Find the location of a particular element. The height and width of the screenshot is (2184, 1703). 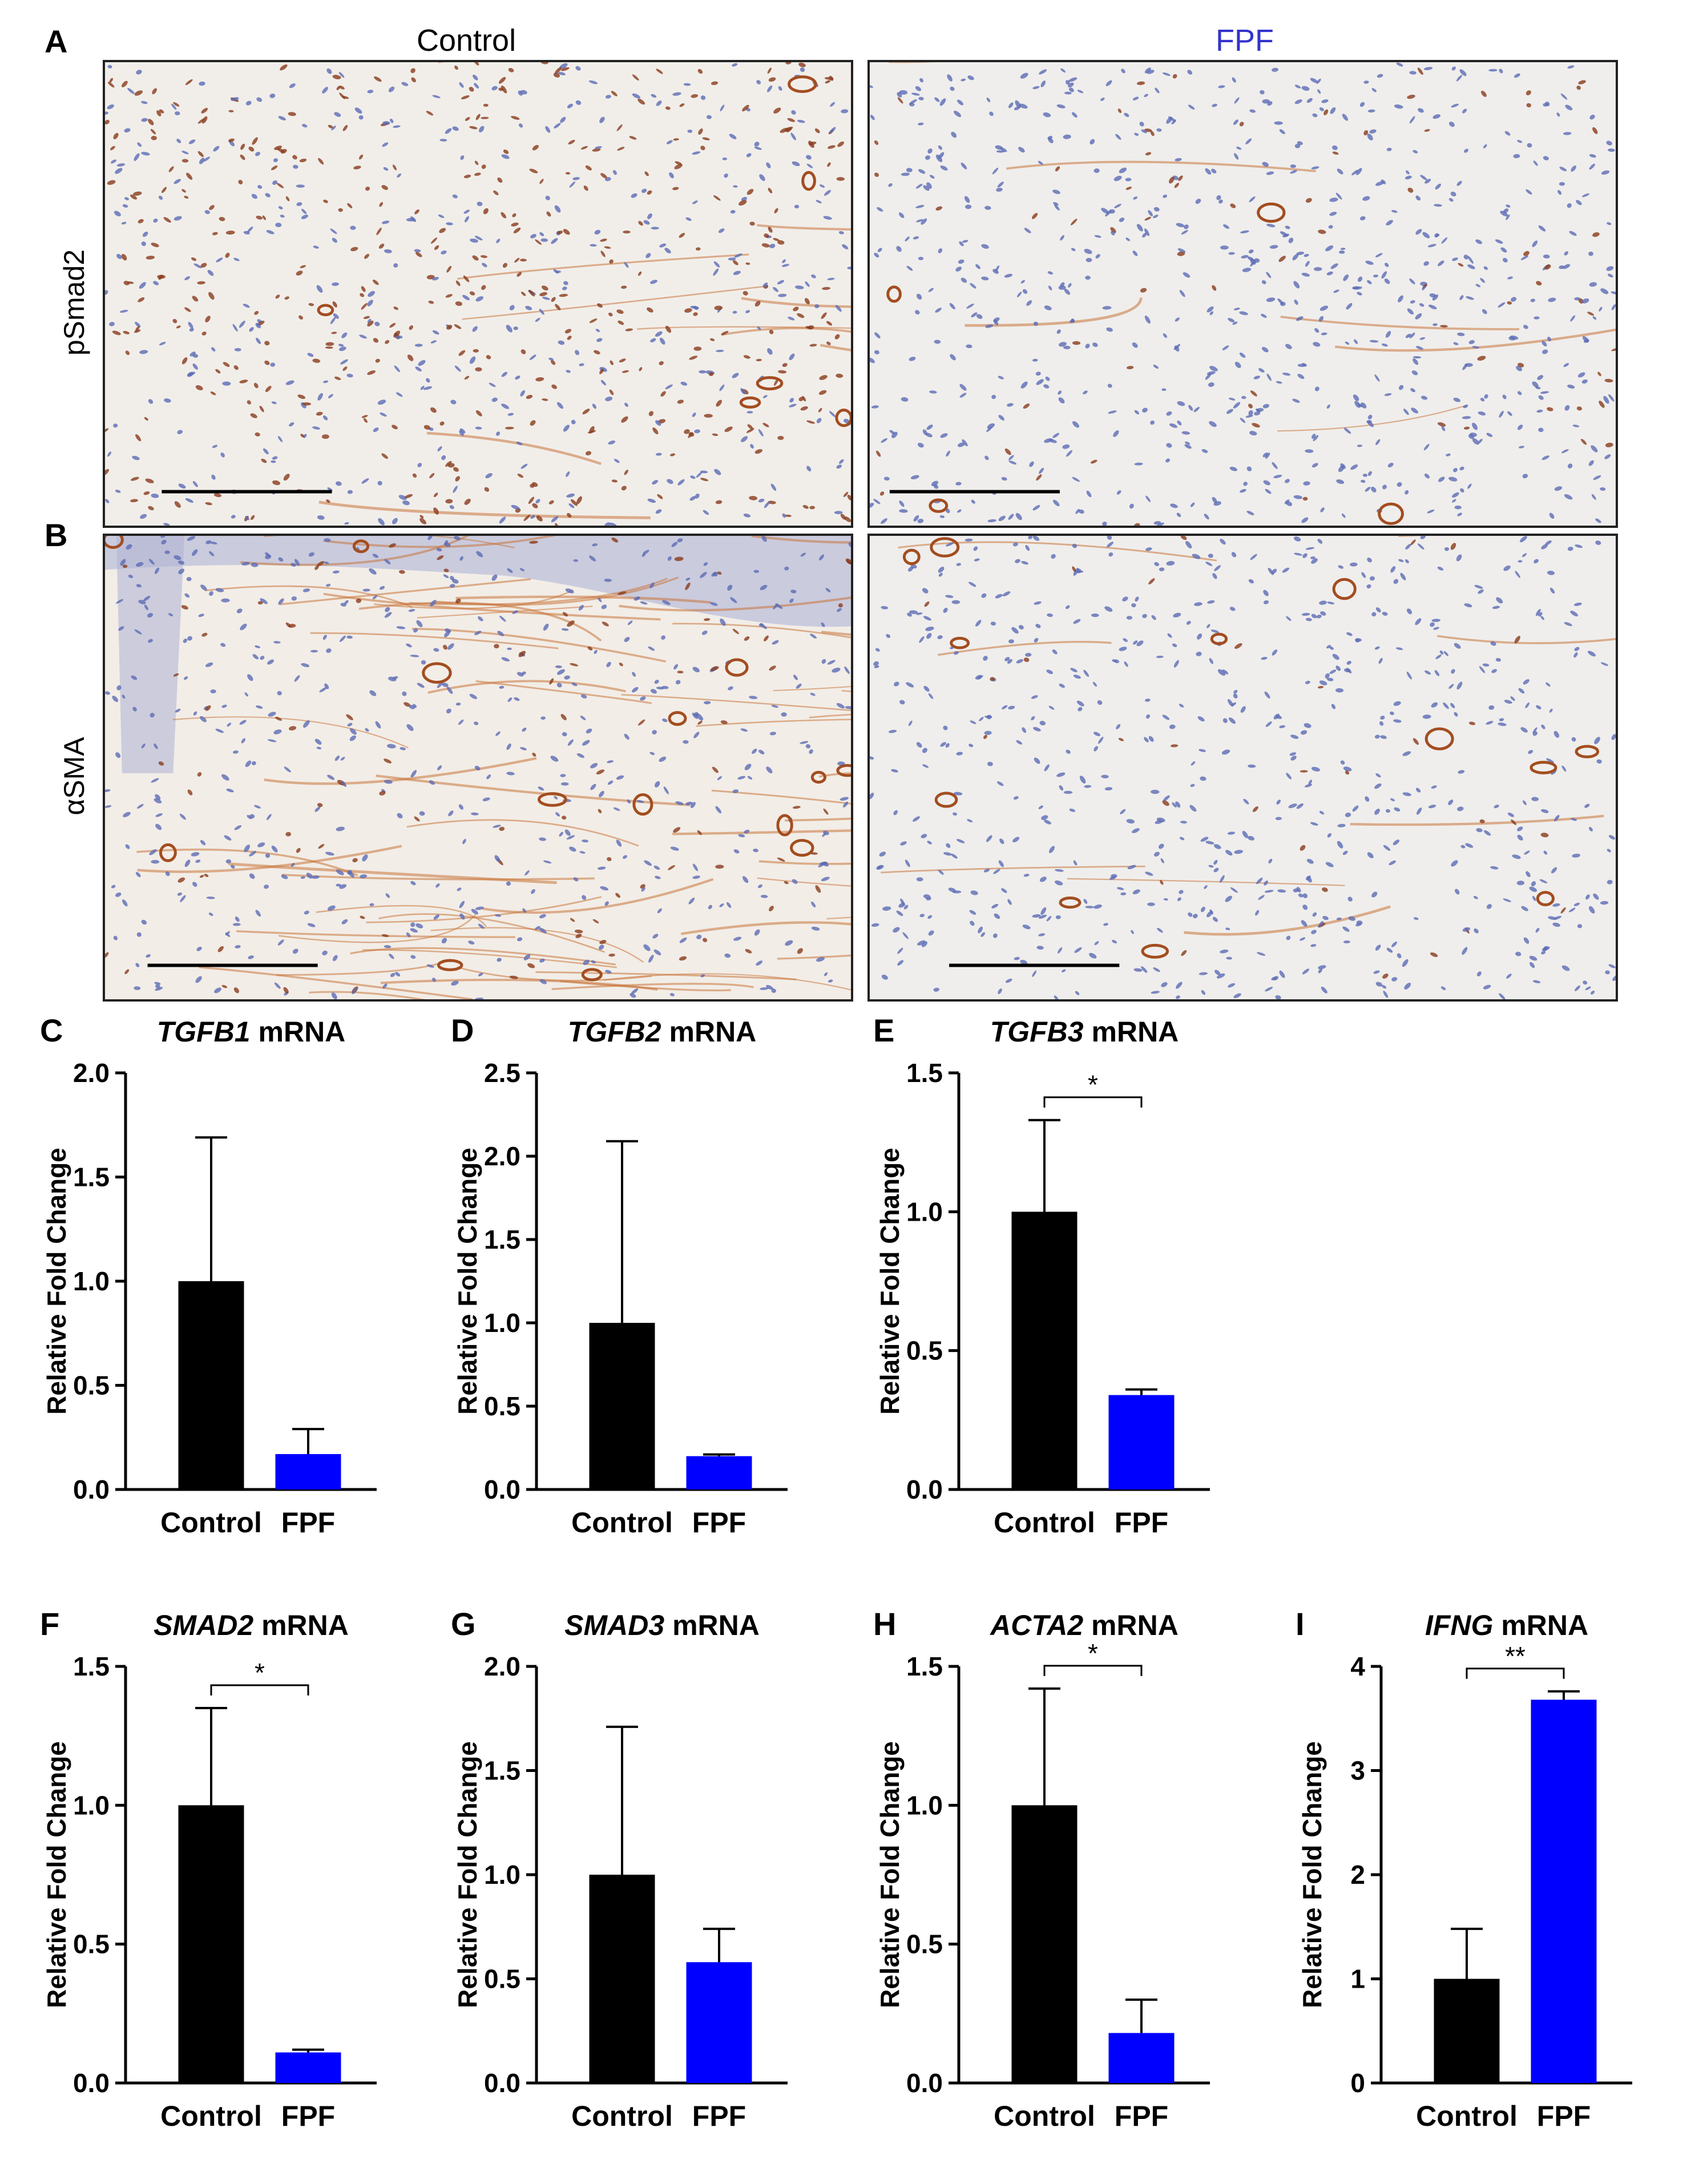

chart-title: TGFB2 mRNA is located at coordinates (662, 1032).